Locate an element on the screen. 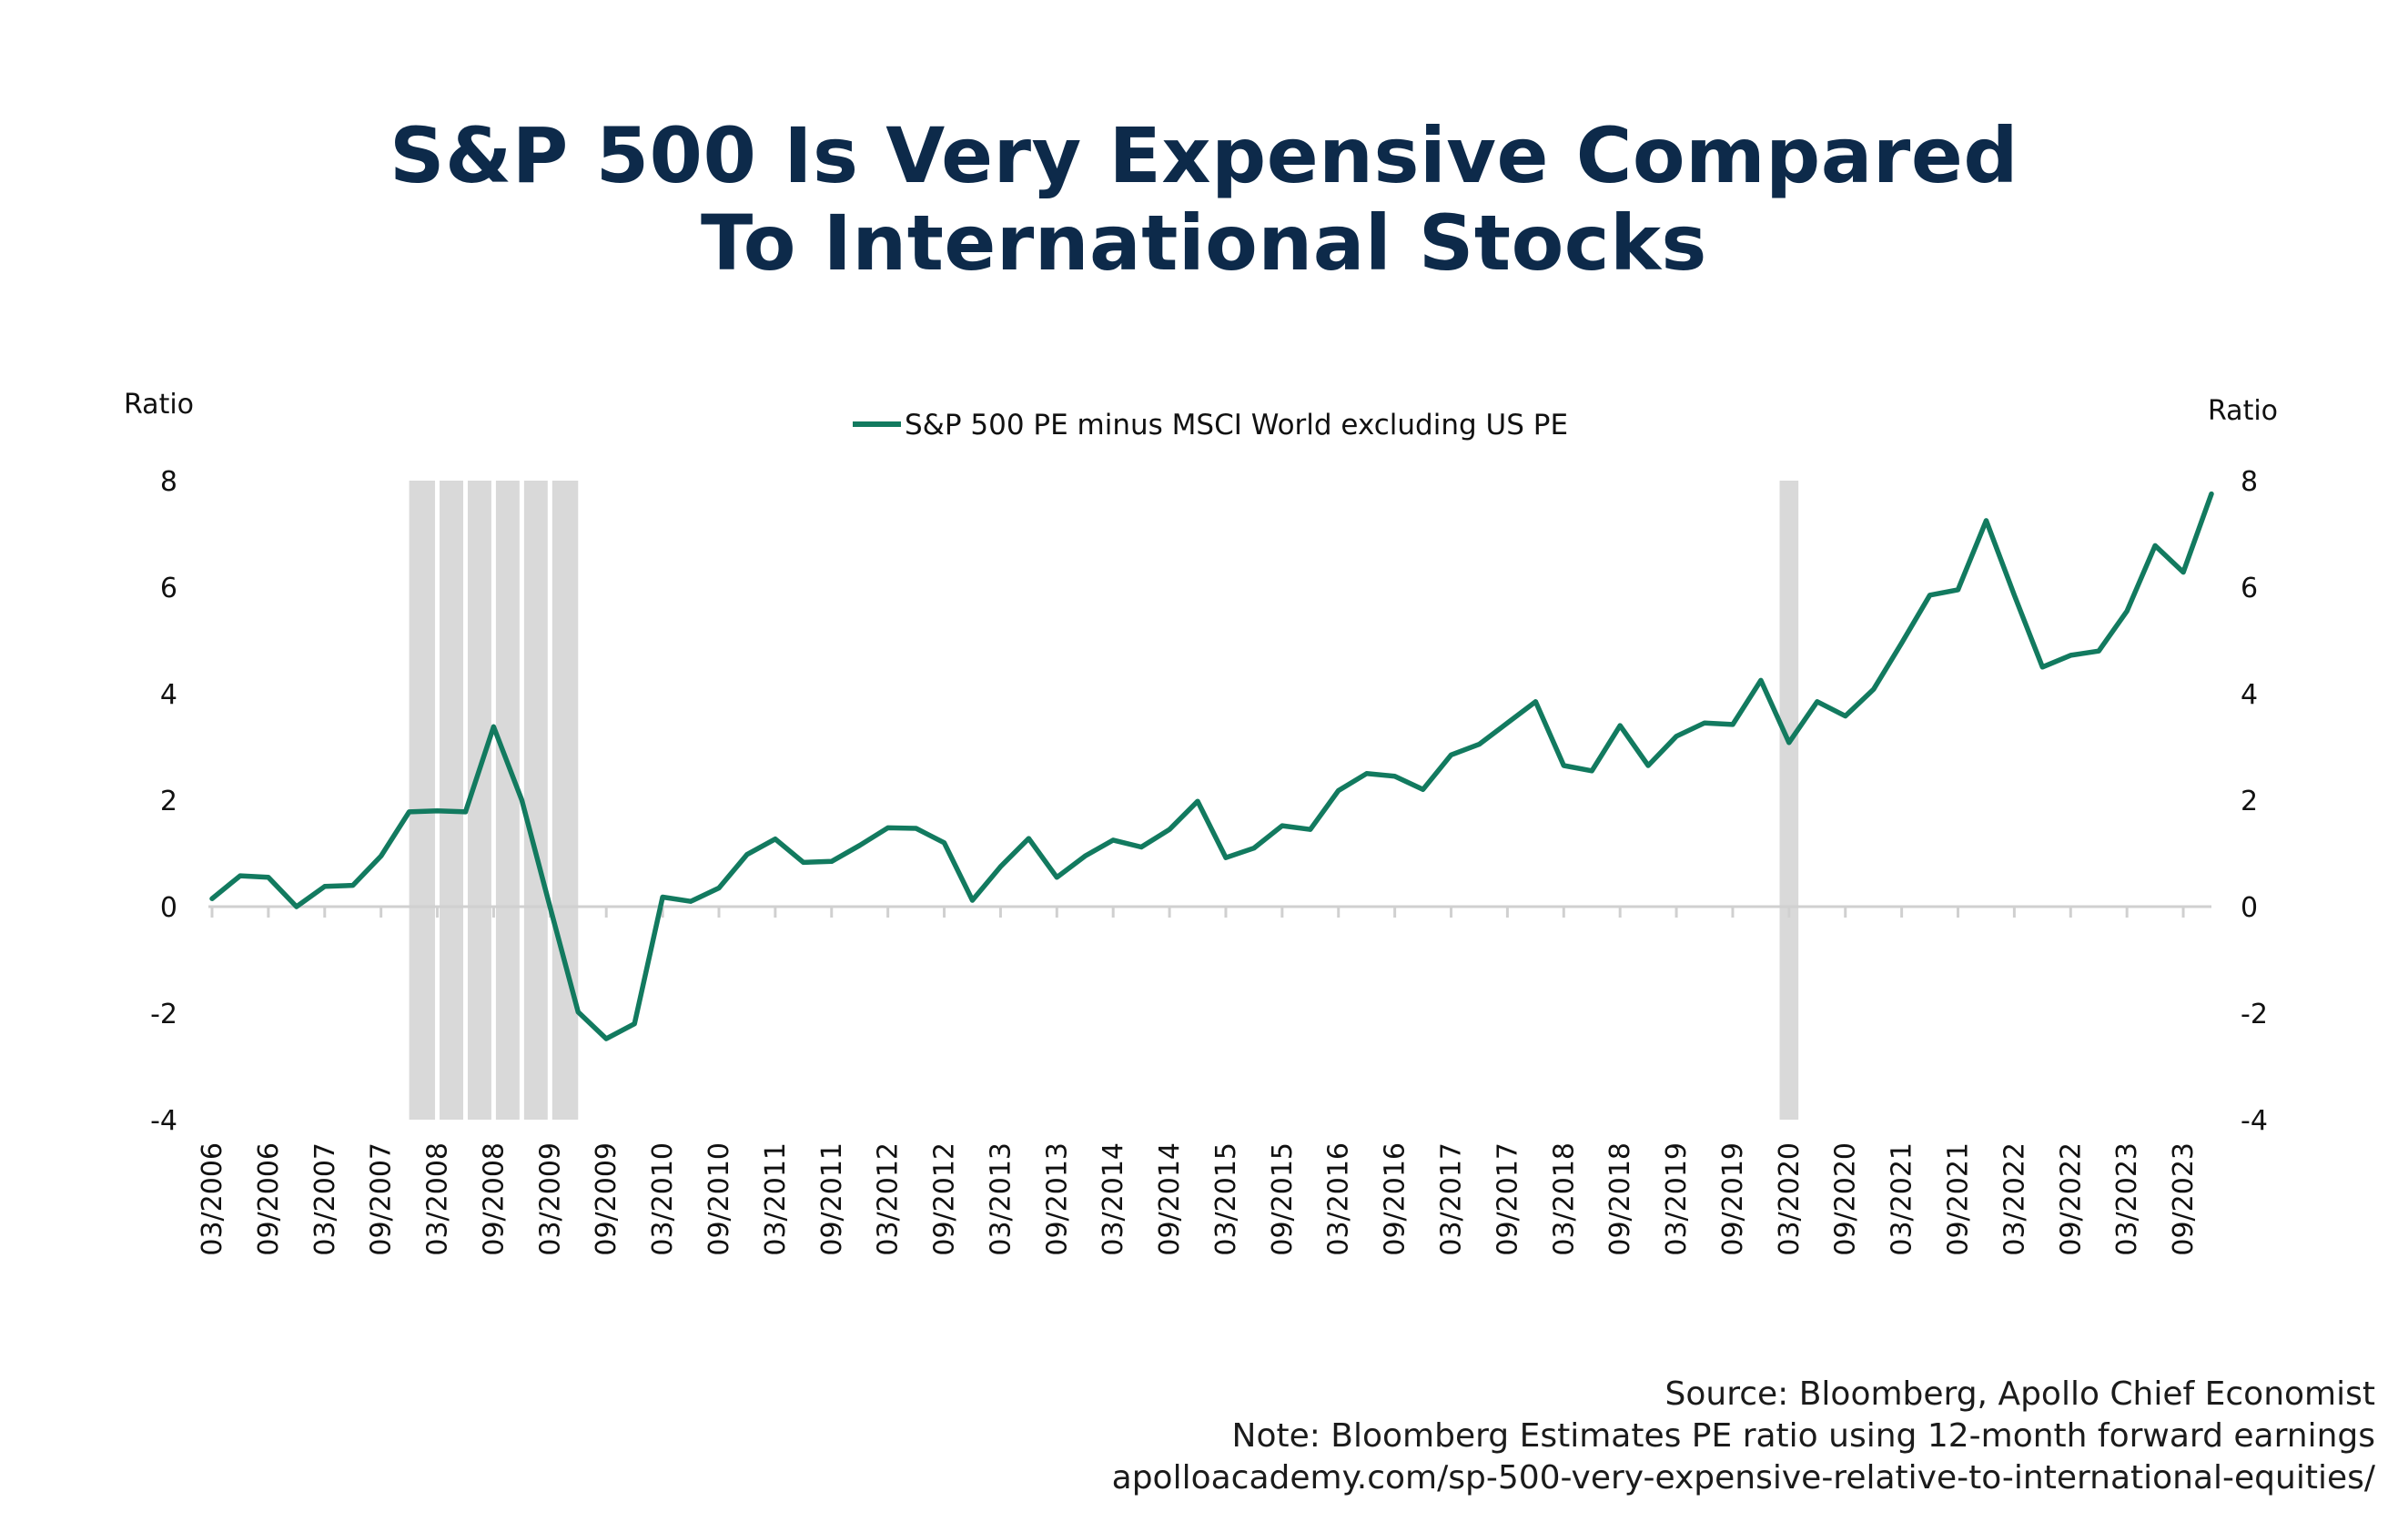  x-tick-label: 03/2009 is located at coordinates (550, 1199).